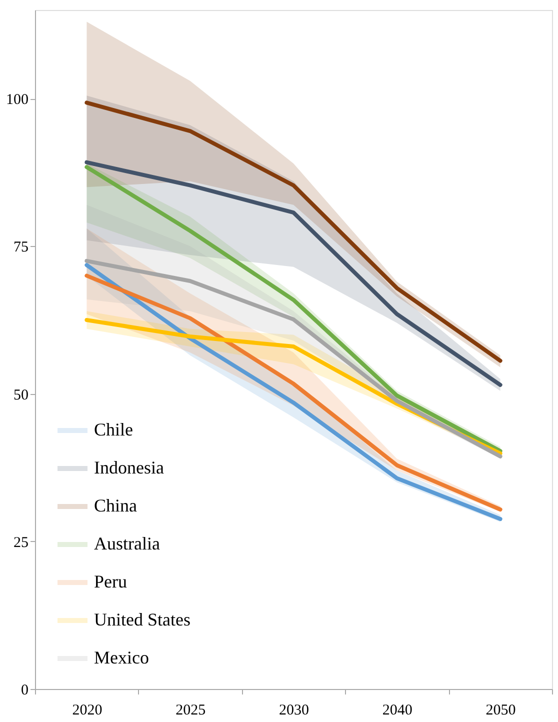 This screenshot has height=722, width=558. What do you see at coordinates (142, 620) in the screenshot?
I see `legend-label: United States` at bounding box center [142, 620].